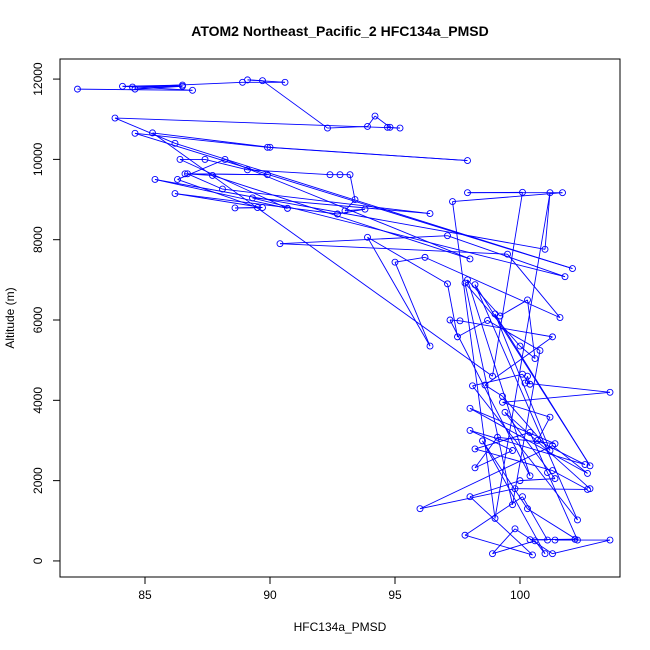  Describe the element at coordinates (270, 595) in the screenshot. I see `x-tick-label: 90` at that location.